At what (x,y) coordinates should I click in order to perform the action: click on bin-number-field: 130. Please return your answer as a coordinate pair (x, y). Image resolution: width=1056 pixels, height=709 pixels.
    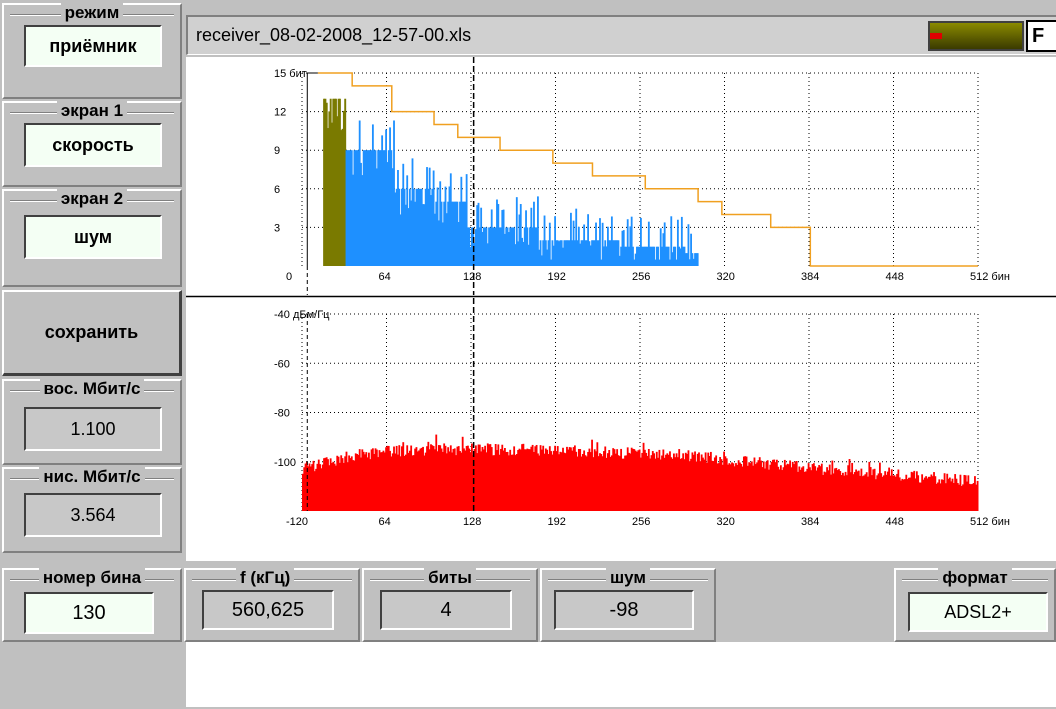
    Looking at the image, I should click on (89, 613).